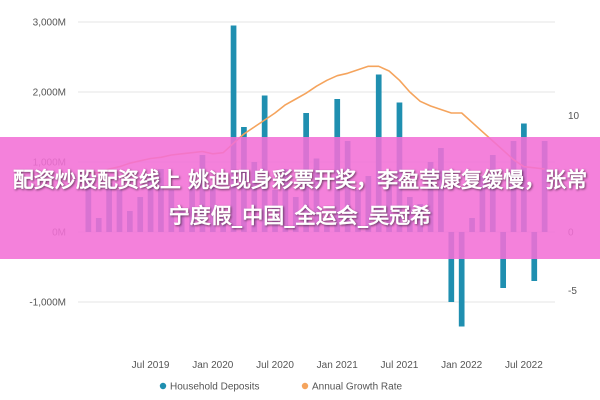  What do you see at coordinates (572, 291) in the screenshot?
I see `right-tick-label: -5` at bounding box center [572, 291].